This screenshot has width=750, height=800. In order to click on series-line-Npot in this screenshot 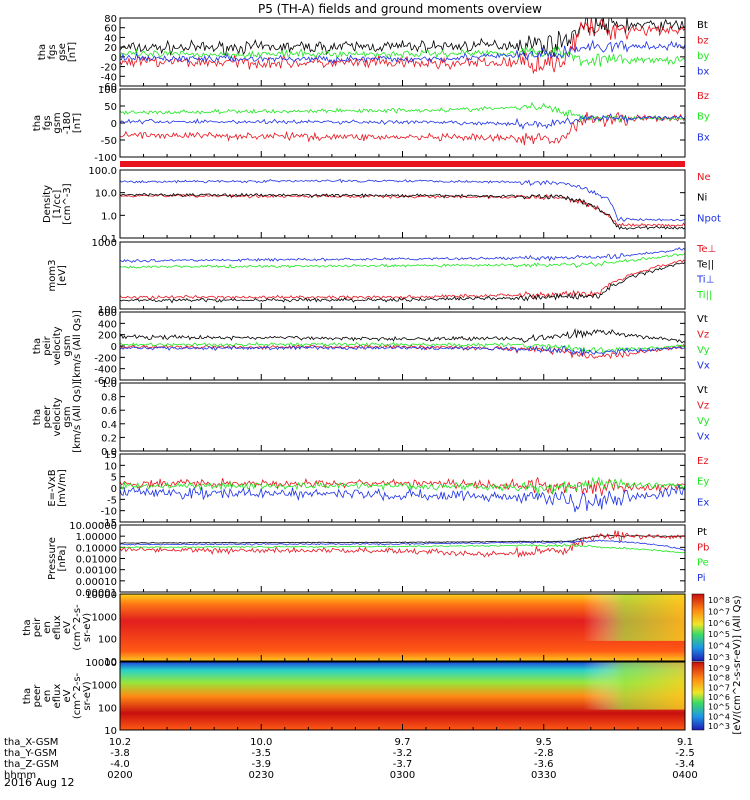, I will do `click(402, 200)`.